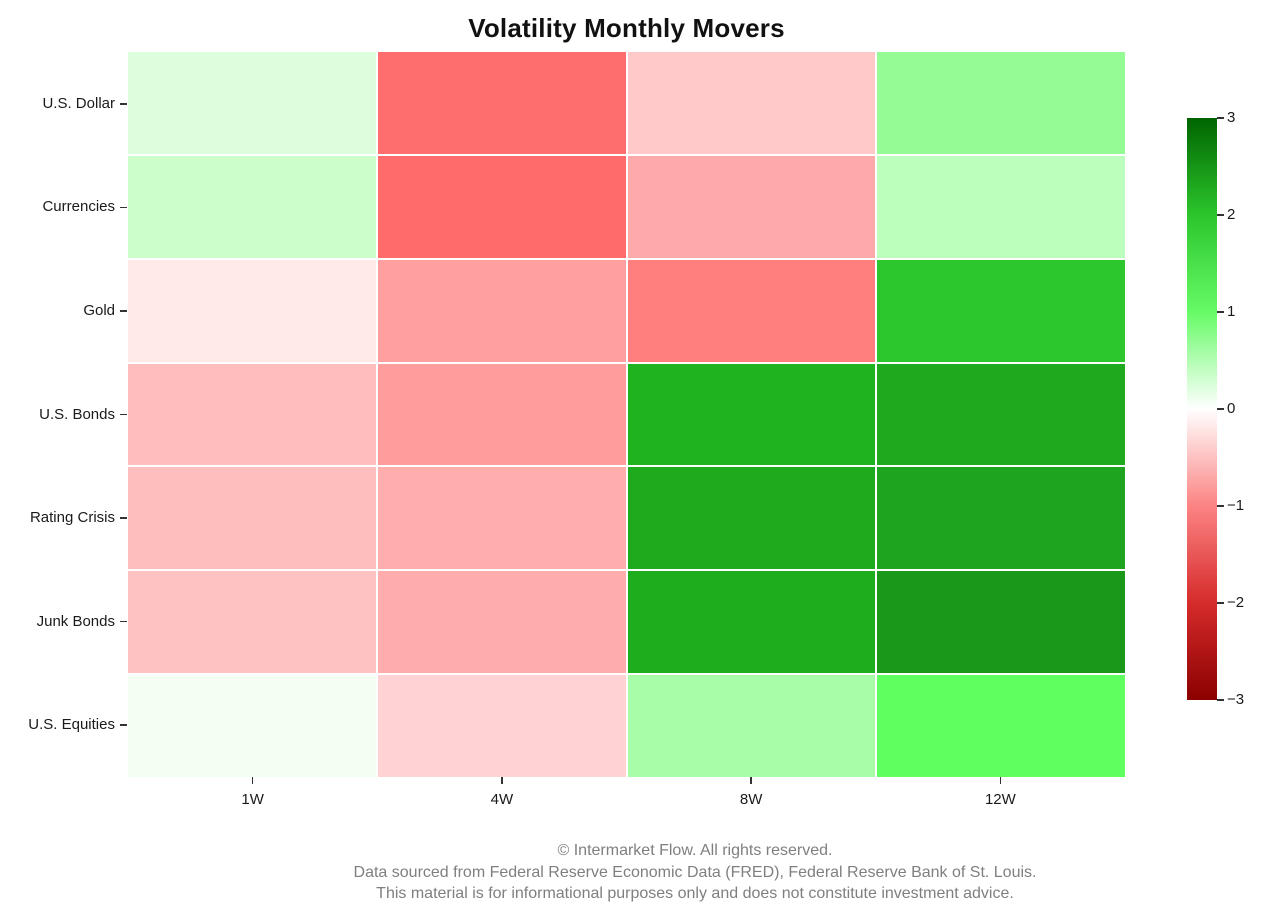 The width and height of the screenshot is (1262, 917). Describe the element at coordinates (252, 799) in the screenshot. I see `x-axis-label: 1W` at that location.